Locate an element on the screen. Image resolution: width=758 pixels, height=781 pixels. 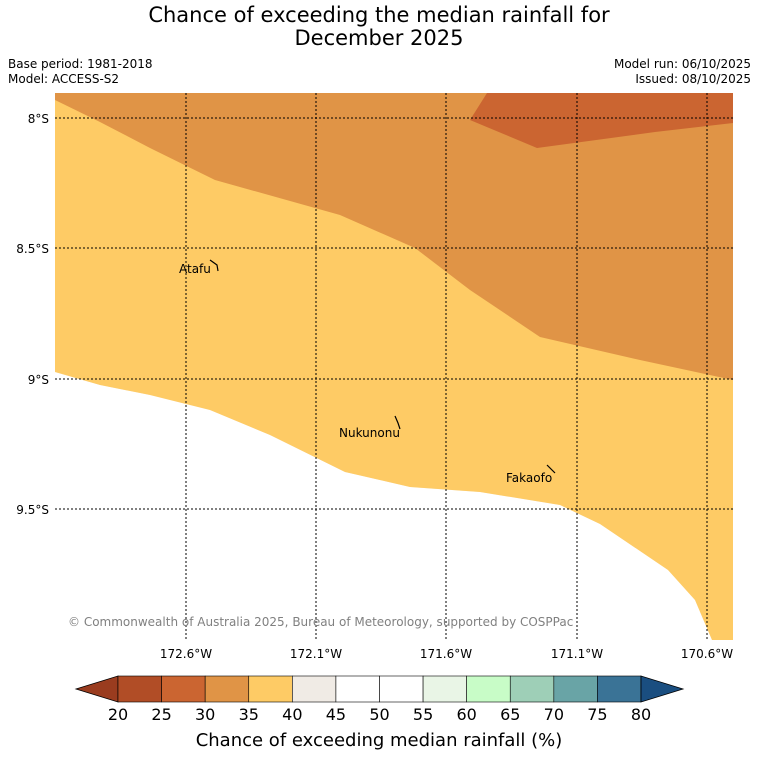
land-coast is located at coordinates (147, 576).